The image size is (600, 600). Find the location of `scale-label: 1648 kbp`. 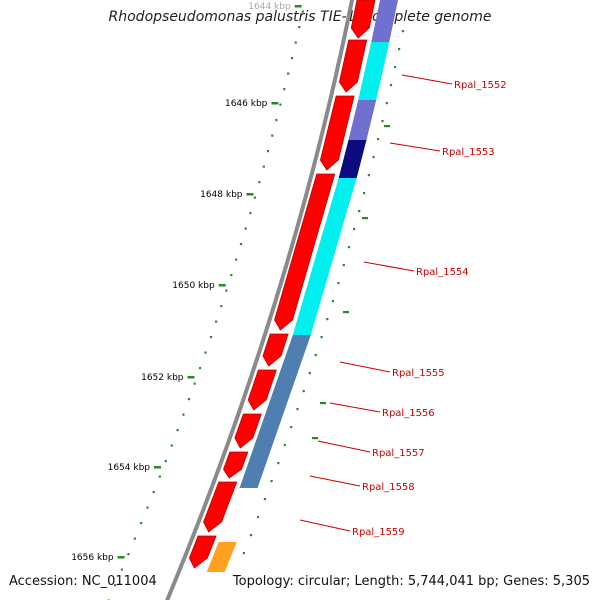

scale-label: 1648 kbp is located at coordinates (221, 195).